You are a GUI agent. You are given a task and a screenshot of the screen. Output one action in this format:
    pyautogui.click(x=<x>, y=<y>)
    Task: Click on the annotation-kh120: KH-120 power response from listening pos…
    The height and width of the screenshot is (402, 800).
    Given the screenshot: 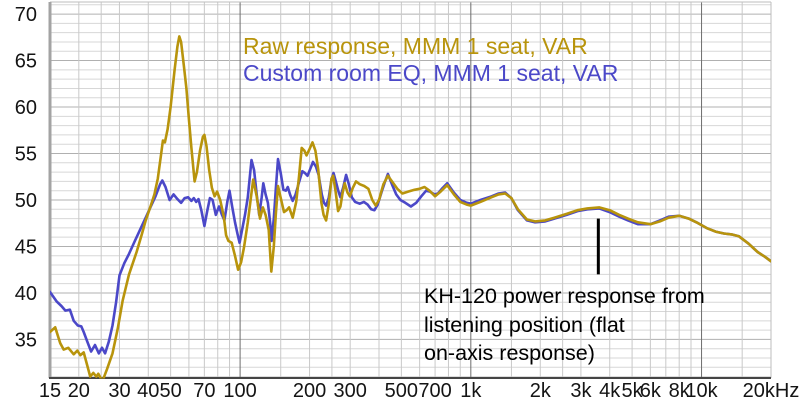 What is the action you would take?
    pyautogui.click(x=564, y=325)
    